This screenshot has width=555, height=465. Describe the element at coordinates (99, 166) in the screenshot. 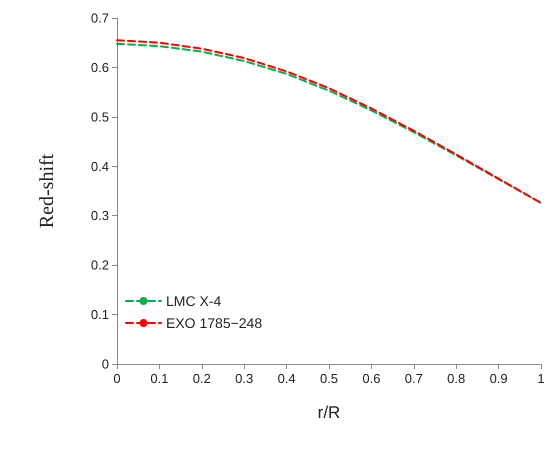

I see `y-tick-label: 0.4` at that location.